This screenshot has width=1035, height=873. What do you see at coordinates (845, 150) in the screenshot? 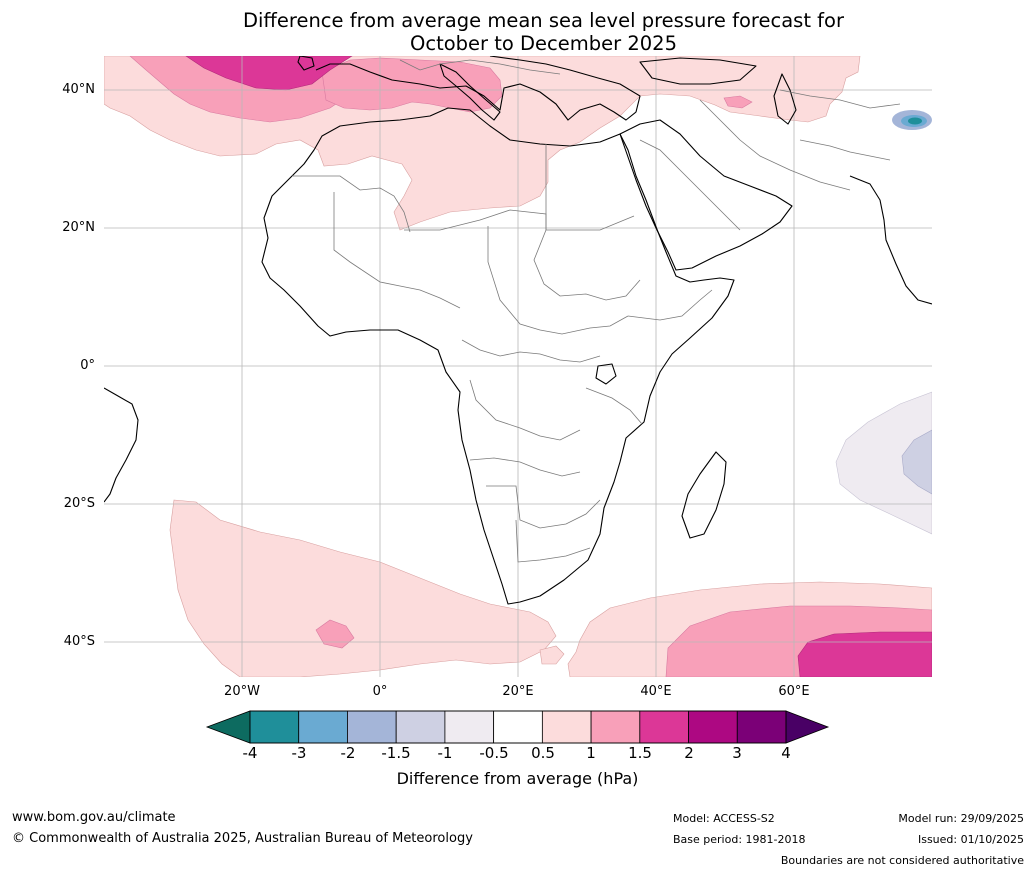
I see `border-afghan-pak` at bounding box center [845, 150].